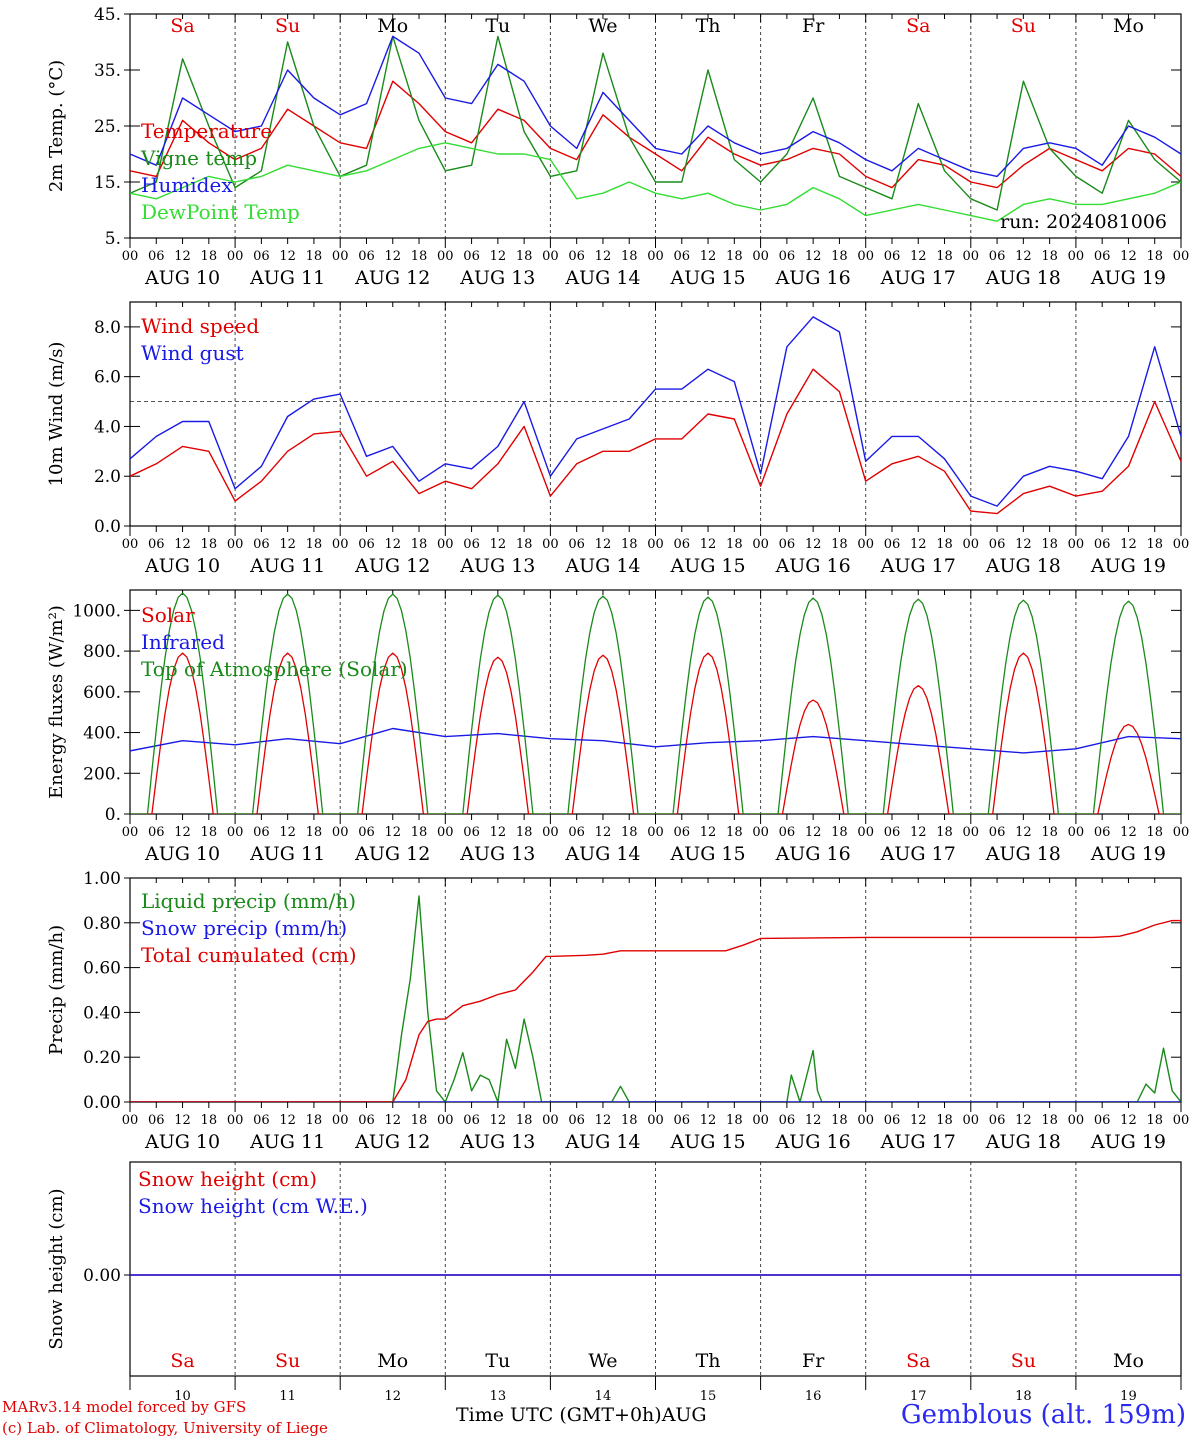 Image resolution: width=1194 pixels, height=1440 pixels. Describe the element at coordinates (392, 1396) in the screenshot. I see `x-day-number: 12` at that location.